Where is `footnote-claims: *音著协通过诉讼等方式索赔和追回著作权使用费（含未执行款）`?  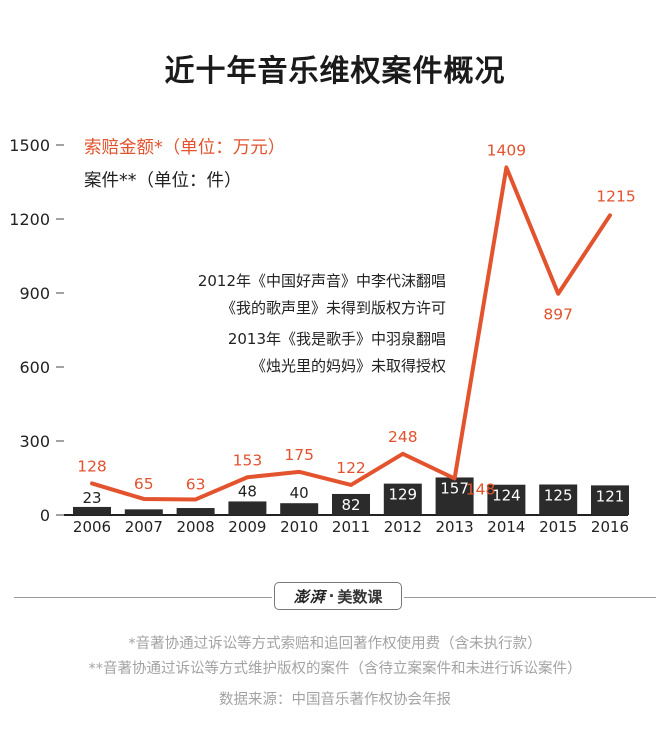 footnote-claims: *音著协通过诉讼等方式索赔和追回著作权使用费（含未执行款） is located at coordinates (335, 644).